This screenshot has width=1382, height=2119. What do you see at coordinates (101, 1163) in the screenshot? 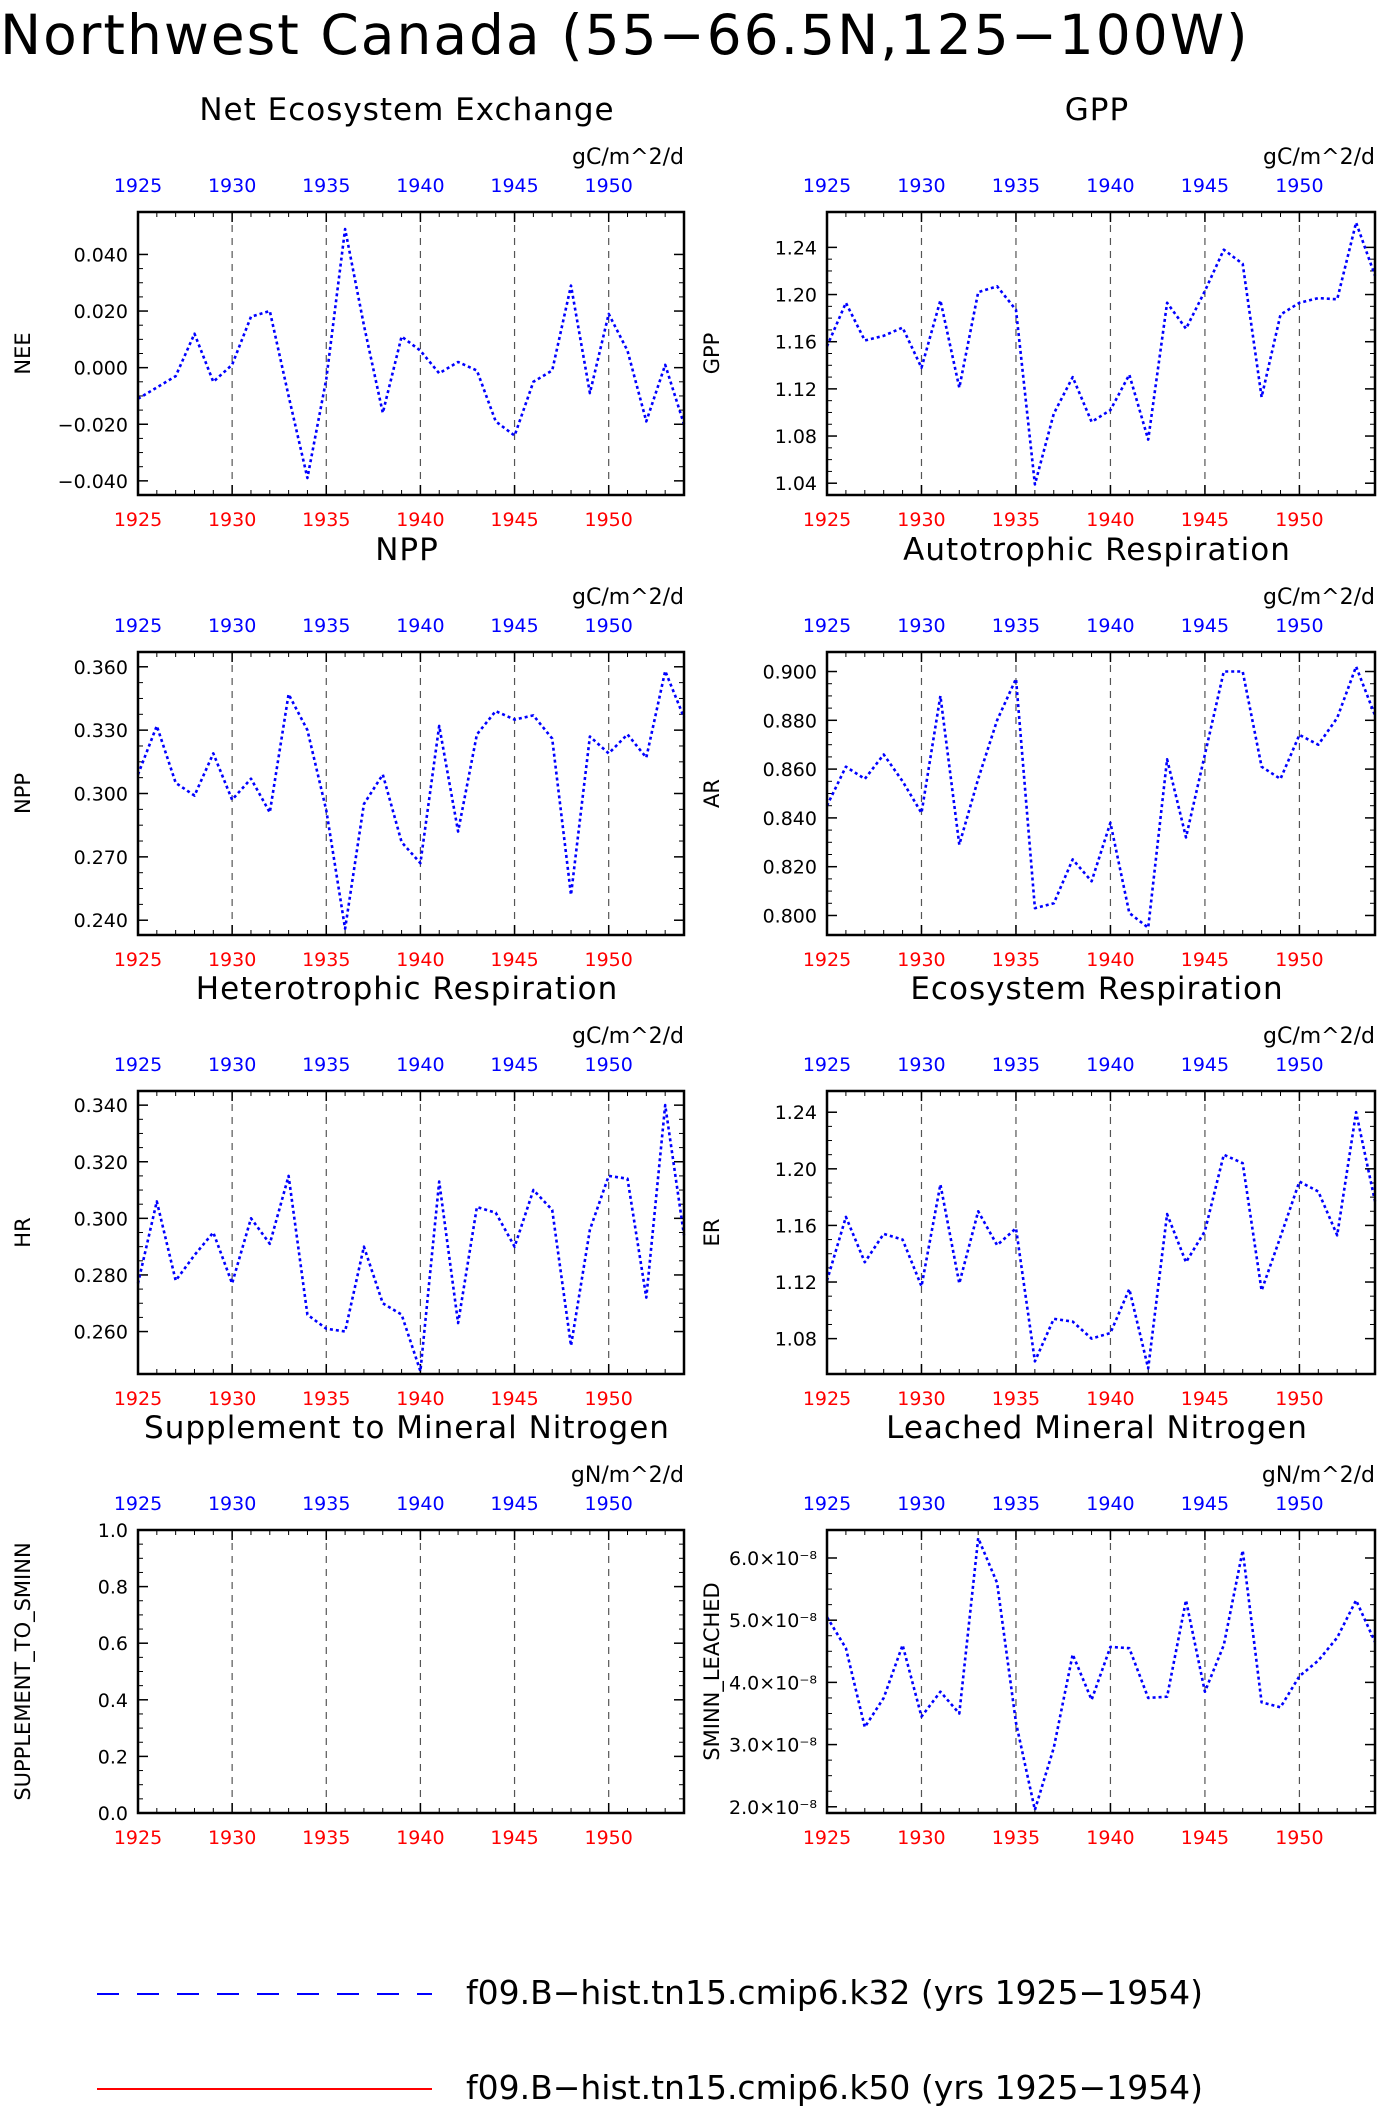
I see `panel5-ytick-label-3: 0.320` at bounding box center [101, 1163].